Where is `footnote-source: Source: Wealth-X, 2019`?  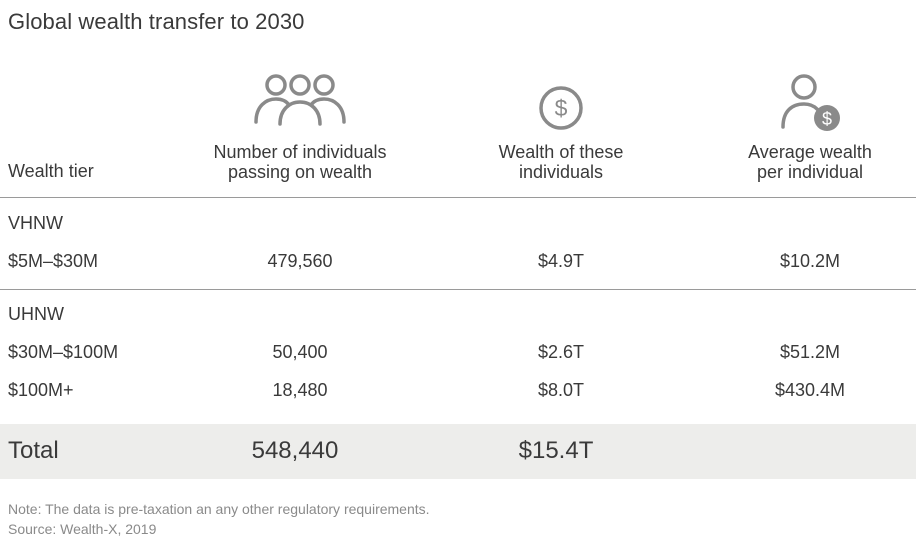 footnote-source: Source: Wealth-X, 2019 is located at coordinates (82, 529).